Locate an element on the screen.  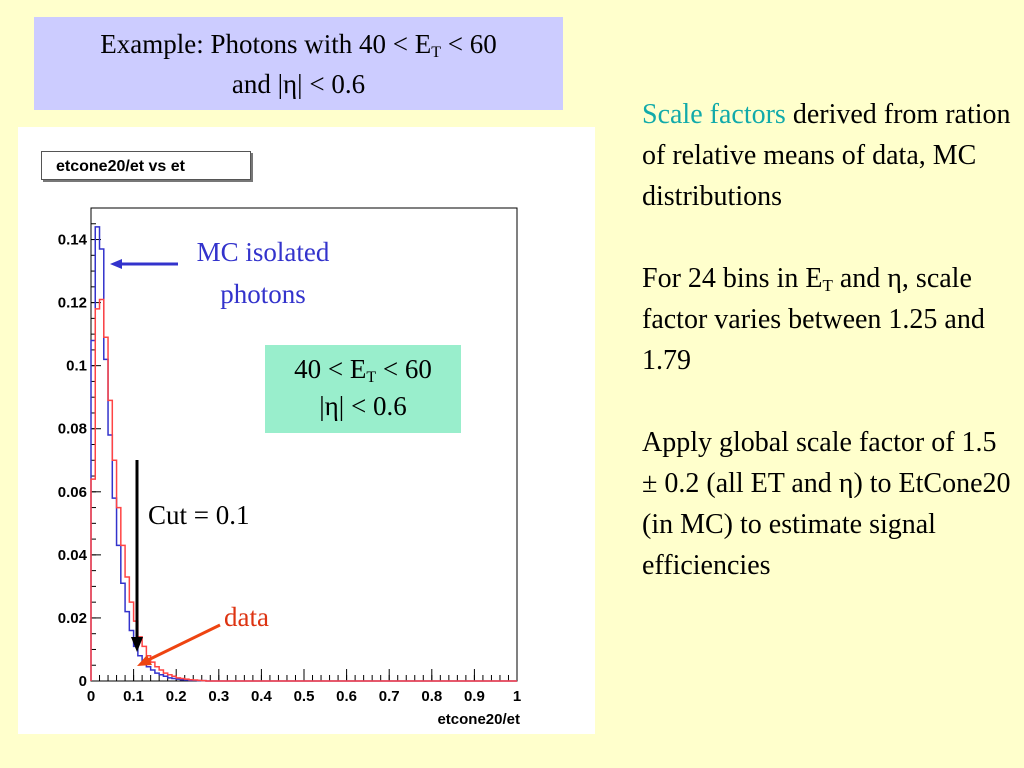
x-tick-label: 0.9 is located at coordinates (474, 696).